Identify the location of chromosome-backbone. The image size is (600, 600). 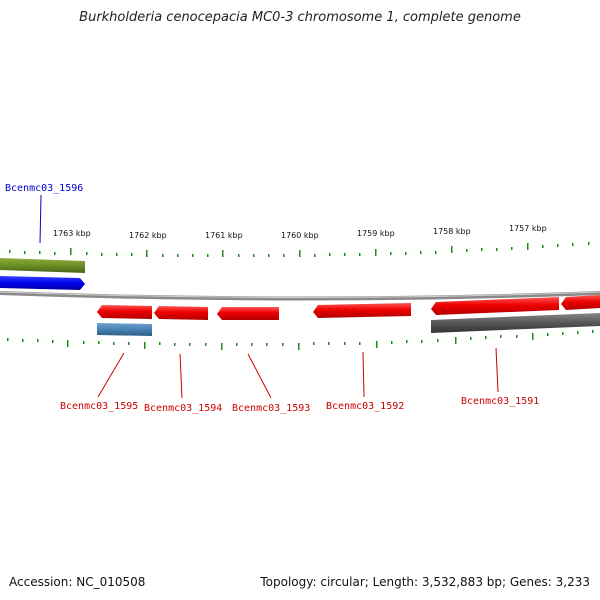
(300, 296).